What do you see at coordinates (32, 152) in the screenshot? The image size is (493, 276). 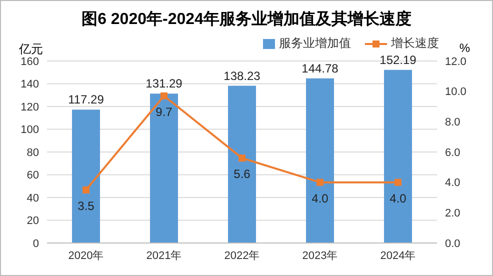 I see `y-tick-label: 80` at bounding box center [32, 152].